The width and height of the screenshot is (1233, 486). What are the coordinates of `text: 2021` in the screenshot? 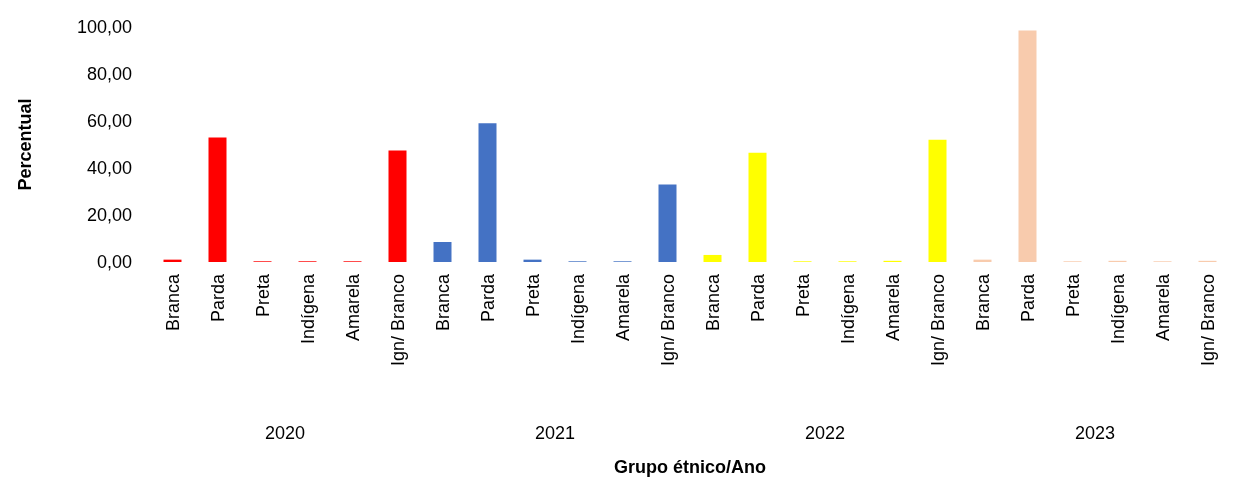 It's located at (555, 433).